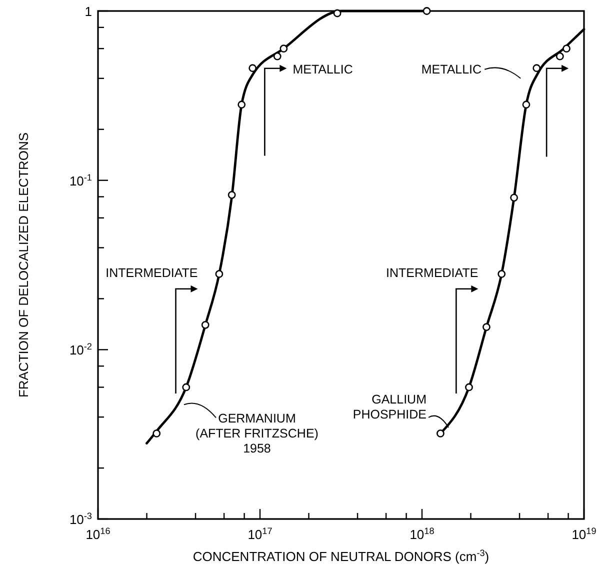  Describe the element at coordinates (341, 556) in the screenshot. I see `x-axis-title: CONCENTRATION OF NEUTRAL DONORS (cm$^{-3}$)` at that location.